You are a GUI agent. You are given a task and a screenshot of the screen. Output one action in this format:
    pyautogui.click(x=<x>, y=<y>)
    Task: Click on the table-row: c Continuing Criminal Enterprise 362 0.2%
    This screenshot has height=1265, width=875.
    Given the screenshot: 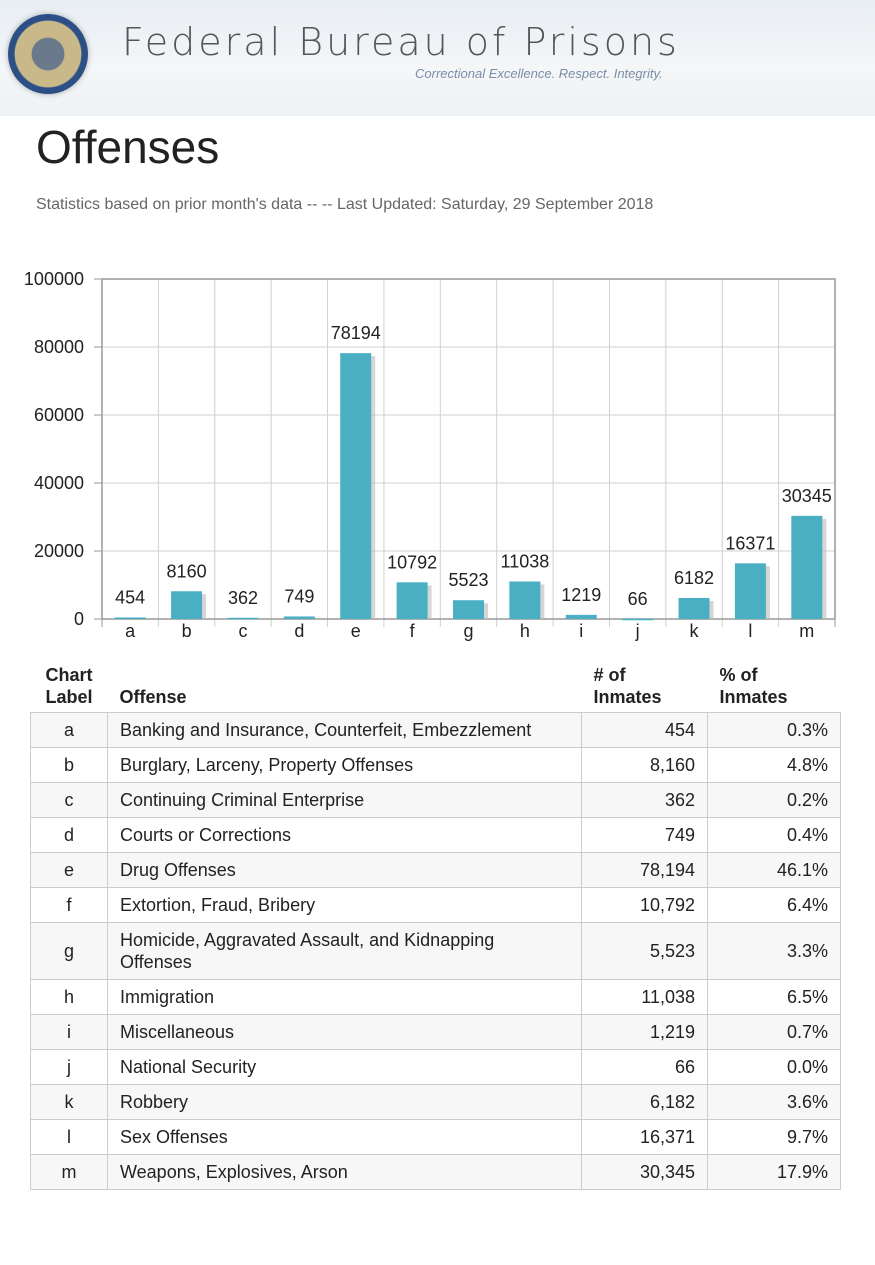 What is the action you would take?
    pyautogui.click(x=435, y=800)
    